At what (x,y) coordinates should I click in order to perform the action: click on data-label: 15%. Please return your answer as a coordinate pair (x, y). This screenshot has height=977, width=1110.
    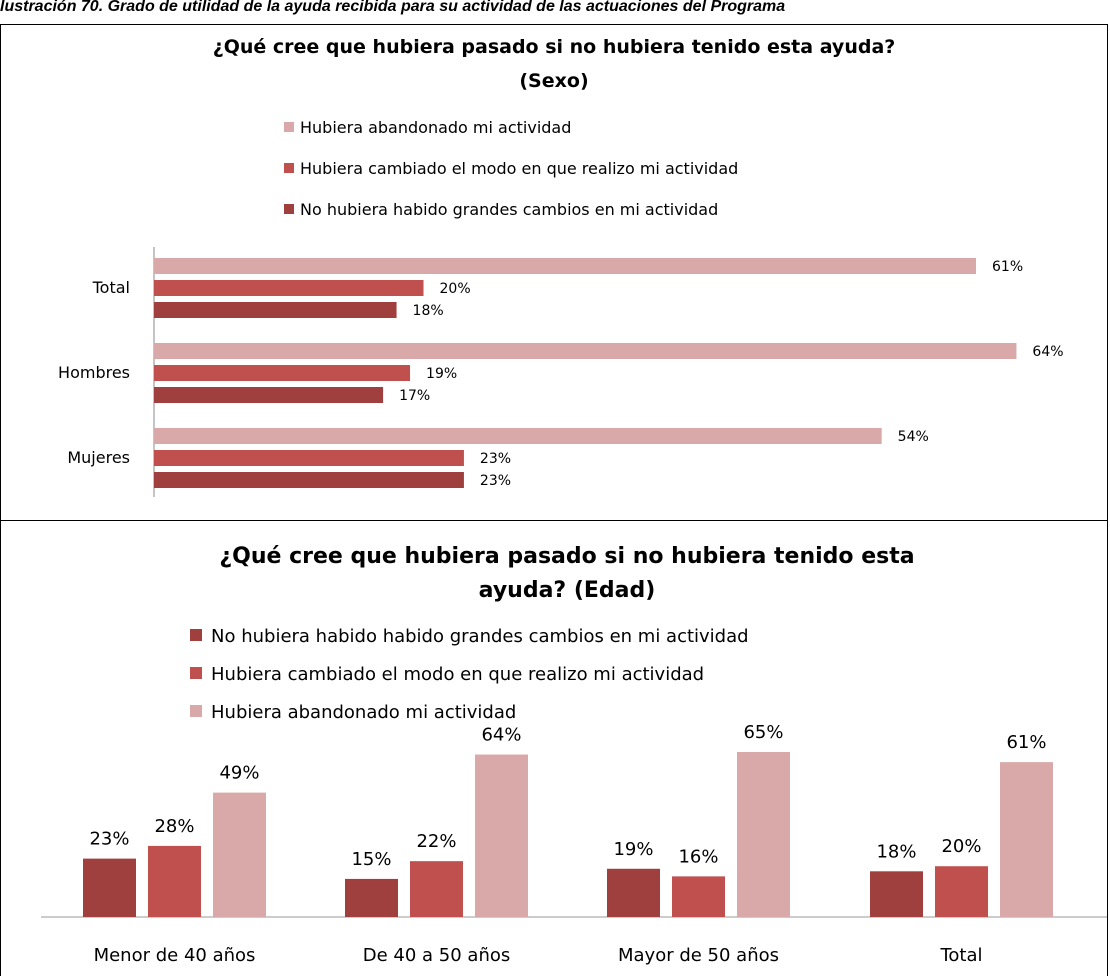
    Looking at the image, I should click on (371, 859).